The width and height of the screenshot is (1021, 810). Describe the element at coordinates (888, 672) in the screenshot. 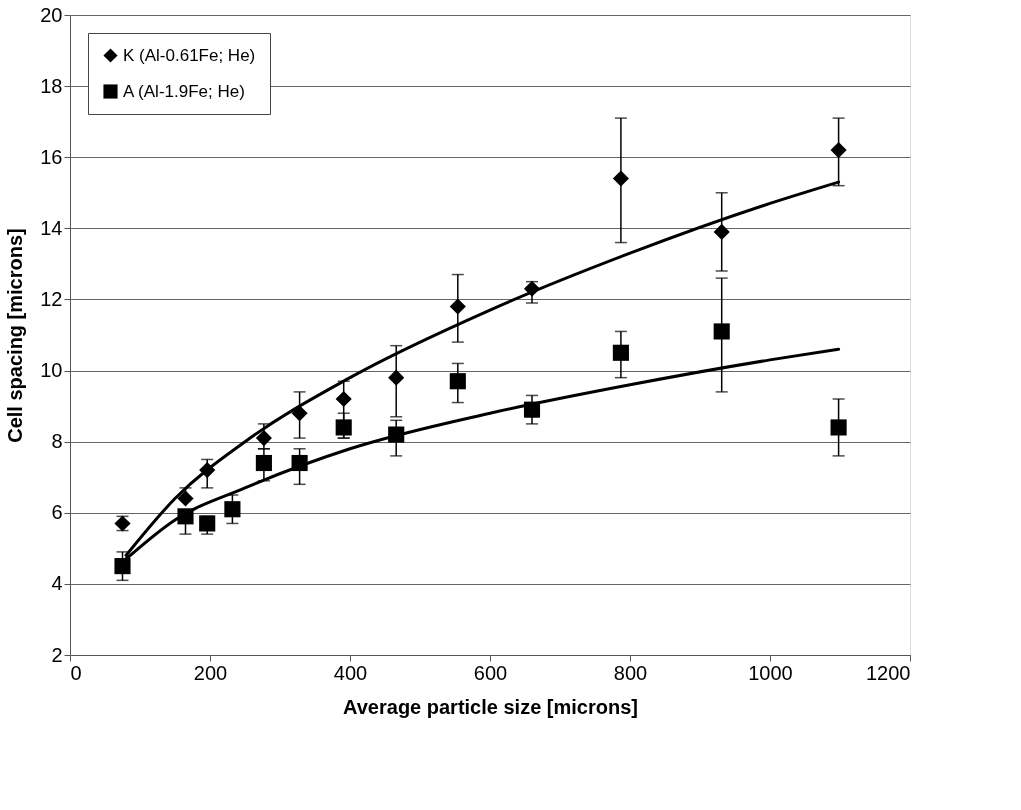

I see `x-tick-label: 1200` at that location.